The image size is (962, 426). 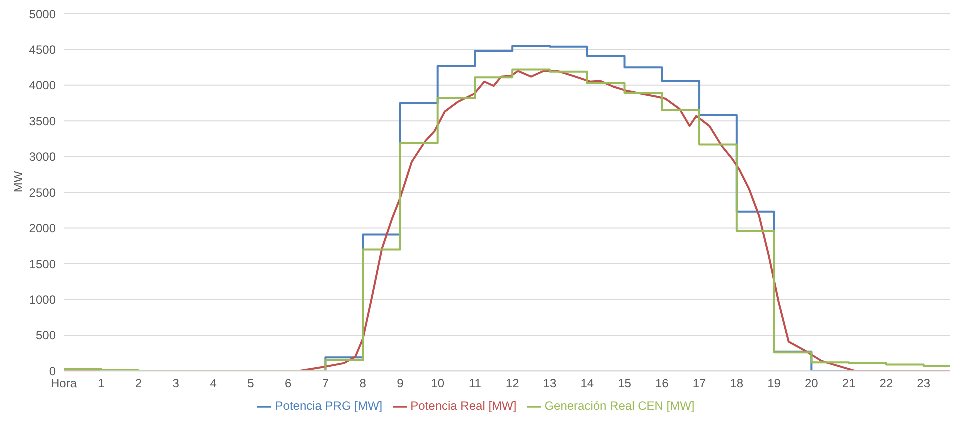 I want to click on y-tick-label: 3500, so click(x=42, y=121).